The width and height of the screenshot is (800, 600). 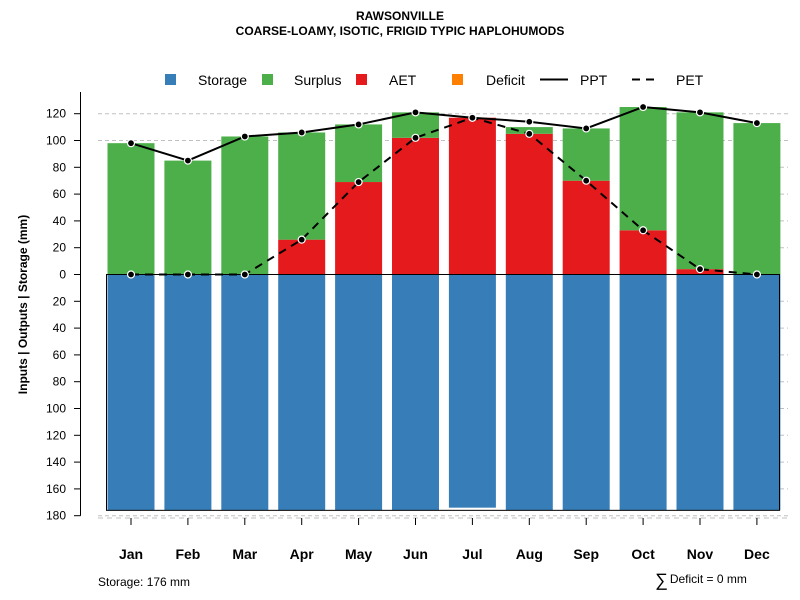 I want to click on legend-label-storage: Storage, so click(x=222, y=80).